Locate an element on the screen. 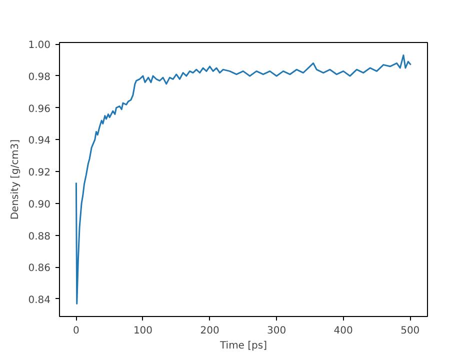 The height and width of the screenshot is (355, 474). y-tick-label: 0.84 is located at coordinates (39, 300).